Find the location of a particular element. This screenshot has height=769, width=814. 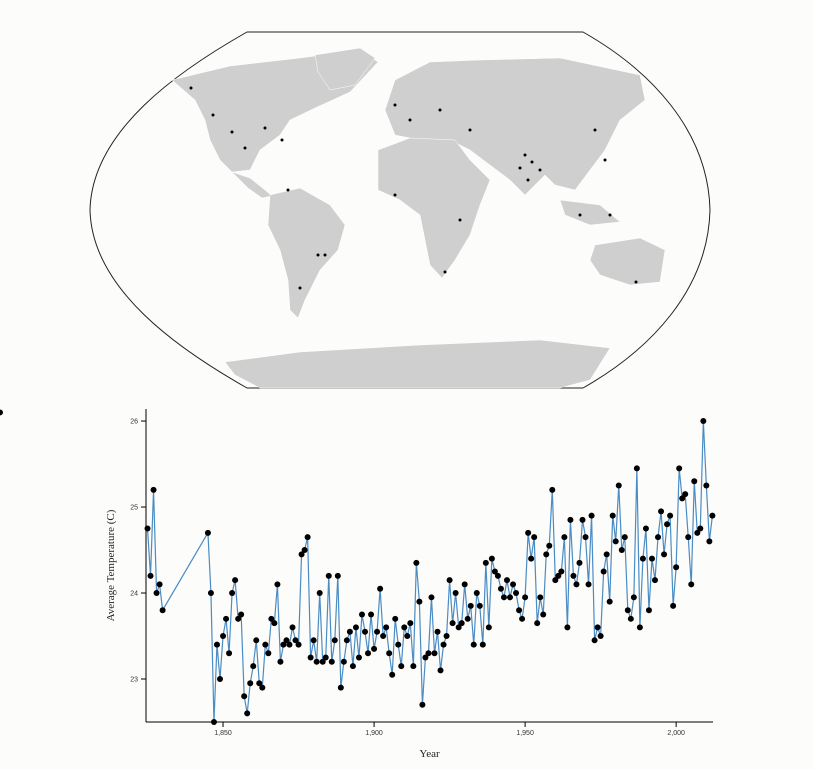

south-america is located at coordinates (306, 253).